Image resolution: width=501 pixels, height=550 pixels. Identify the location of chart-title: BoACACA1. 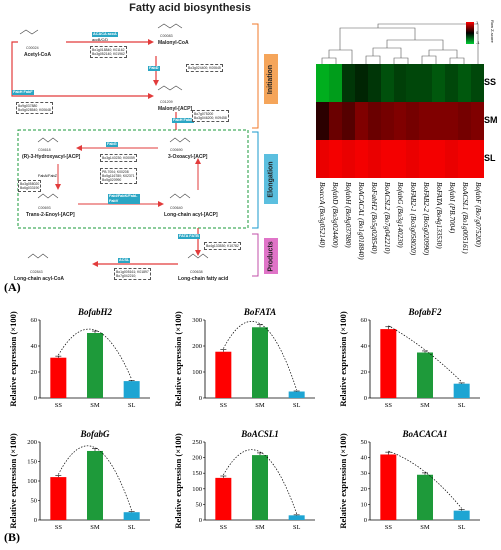
(424, 434).